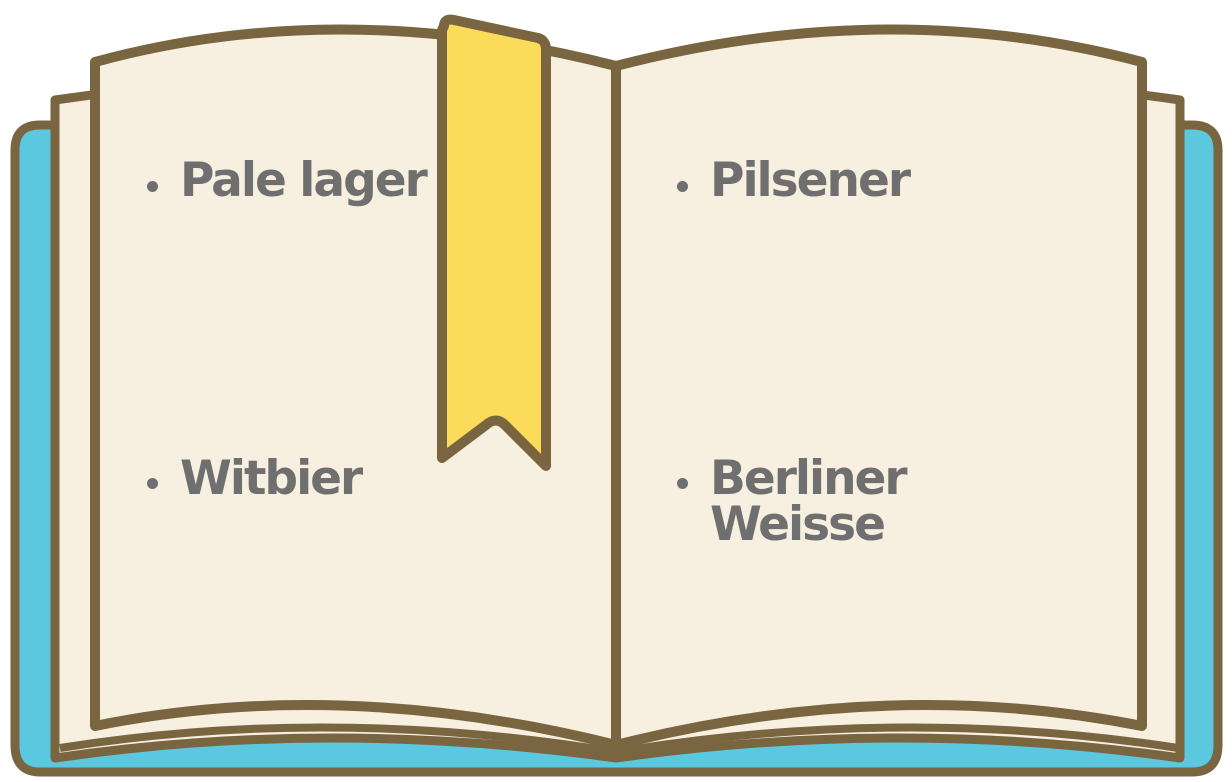  What do you see at coordinates (271, 478) in the screenshot?
I see `list-item-witbier: Witbier` at bounding box center [271, 478].